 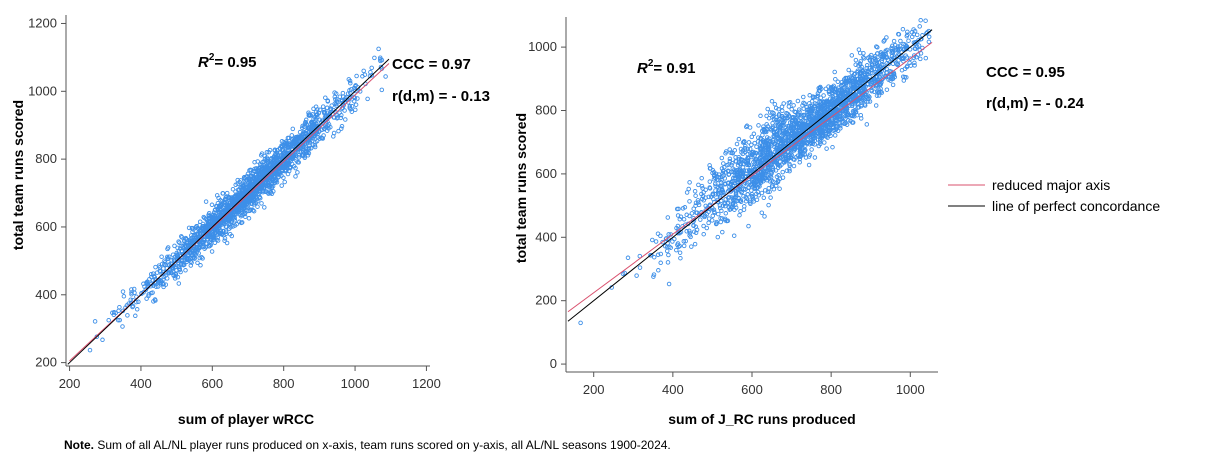 What do you see at coordinates (546, 236) in the screenshot?
I see `chart-2-y-tick-label: 400` at bounding box center [546, 236].